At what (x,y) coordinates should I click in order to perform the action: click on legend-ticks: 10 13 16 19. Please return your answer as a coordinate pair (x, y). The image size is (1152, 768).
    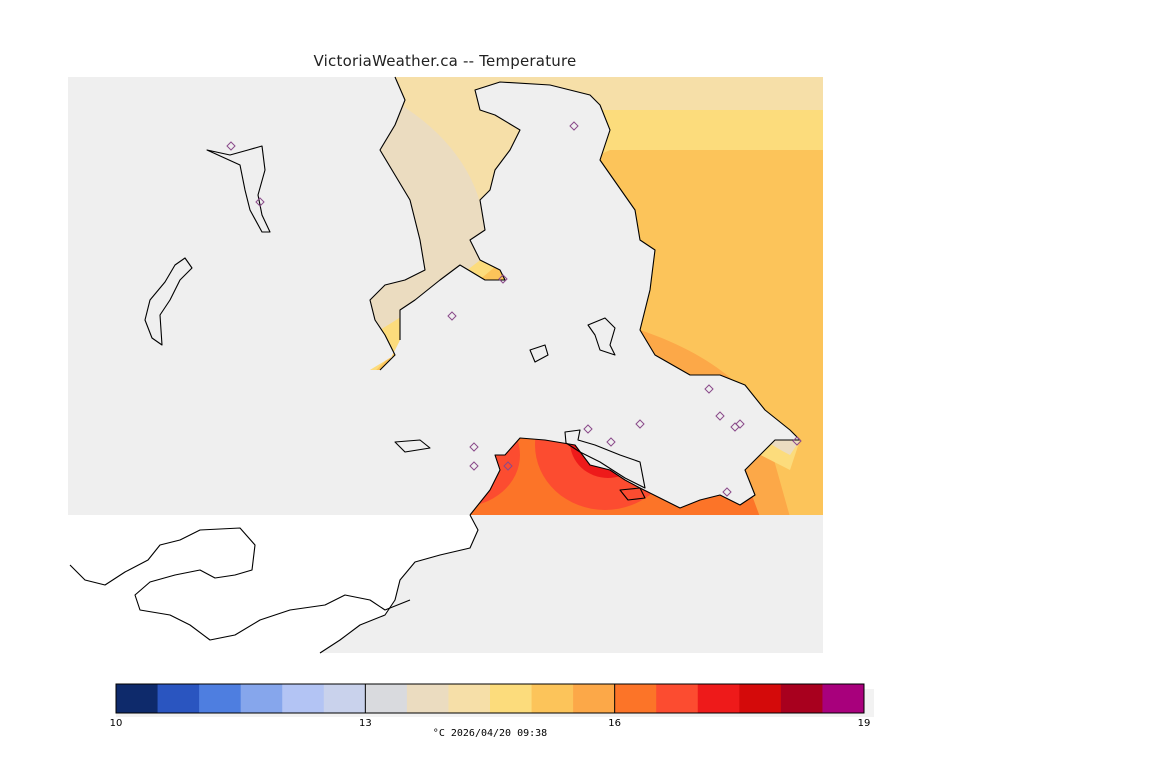
    Looking at the image, I should click on (490, 706).